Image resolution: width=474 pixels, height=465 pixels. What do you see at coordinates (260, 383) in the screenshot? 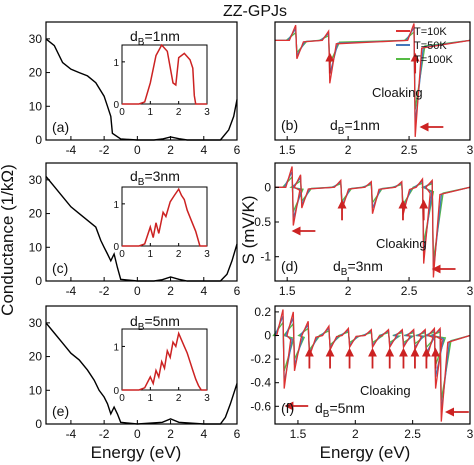
I see `y-tick-label: -0.4` at bounding box center [260, 383].